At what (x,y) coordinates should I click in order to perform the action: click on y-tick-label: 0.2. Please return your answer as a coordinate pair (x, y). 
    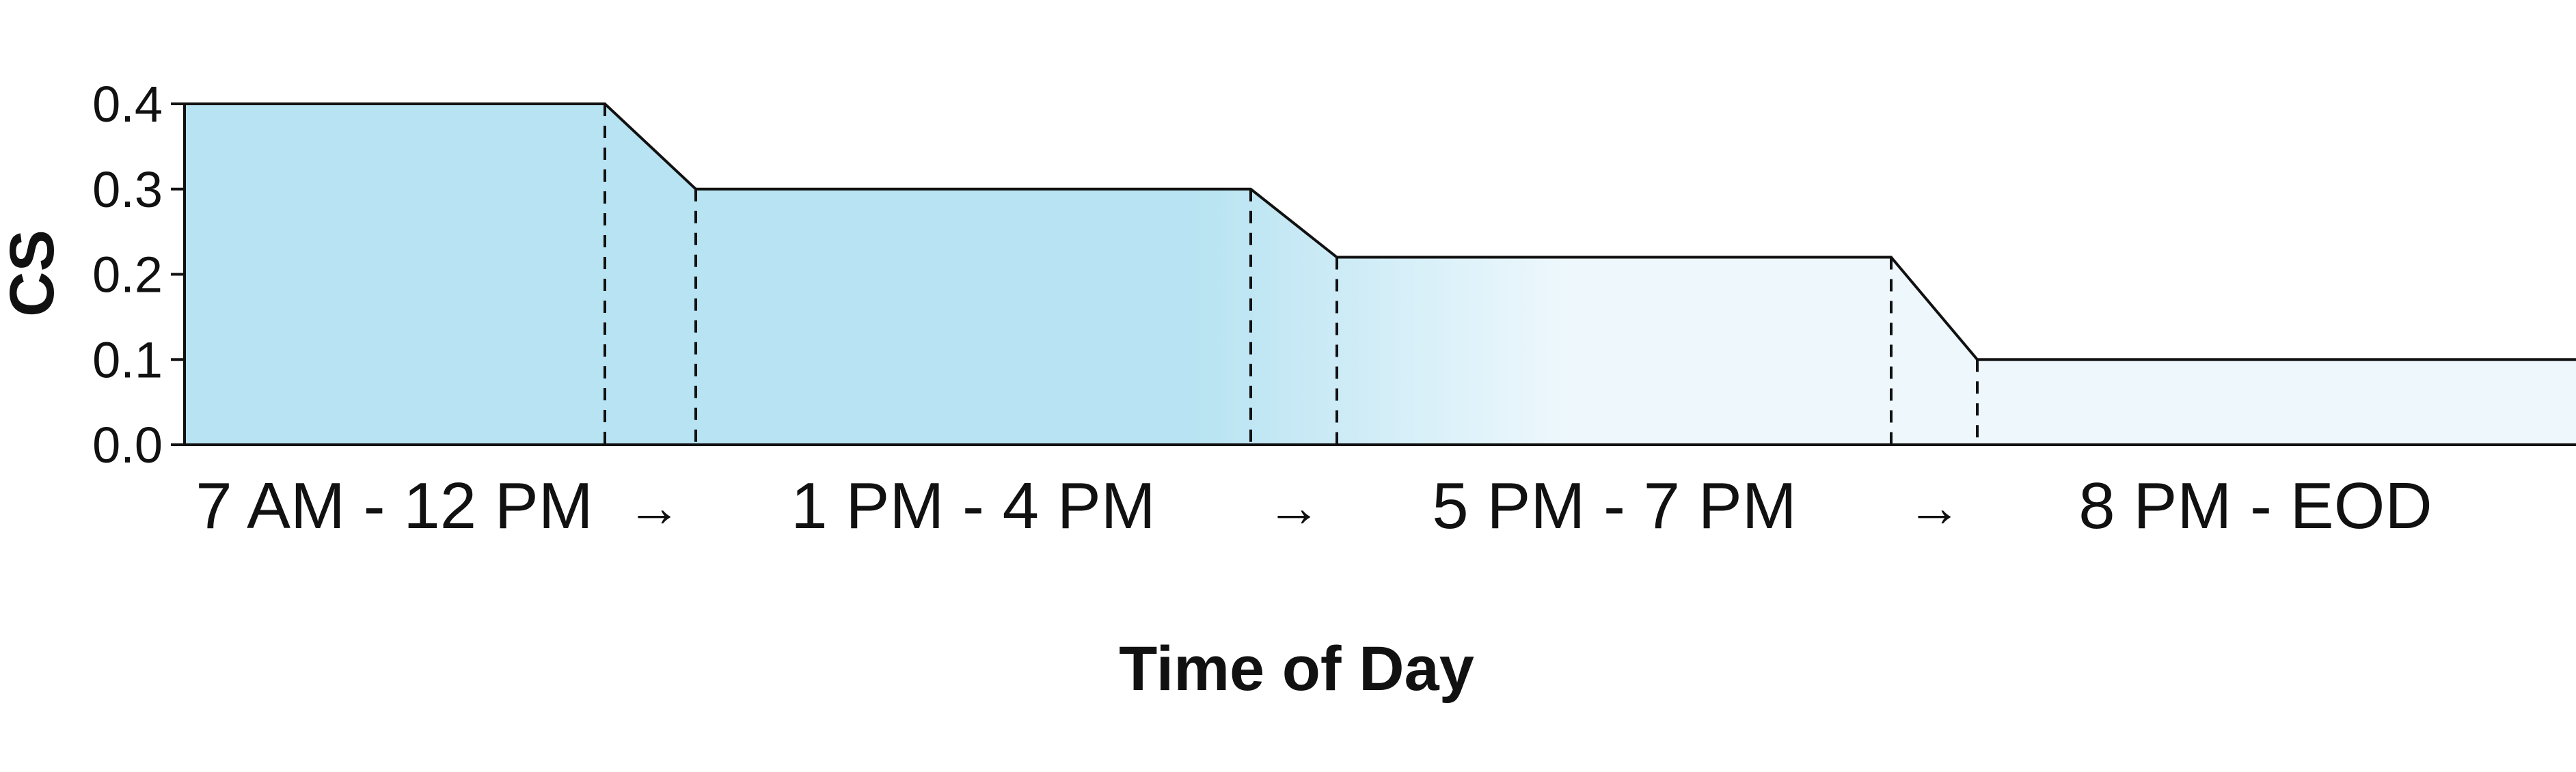
    Looking at the image, I should click on (128, 275).